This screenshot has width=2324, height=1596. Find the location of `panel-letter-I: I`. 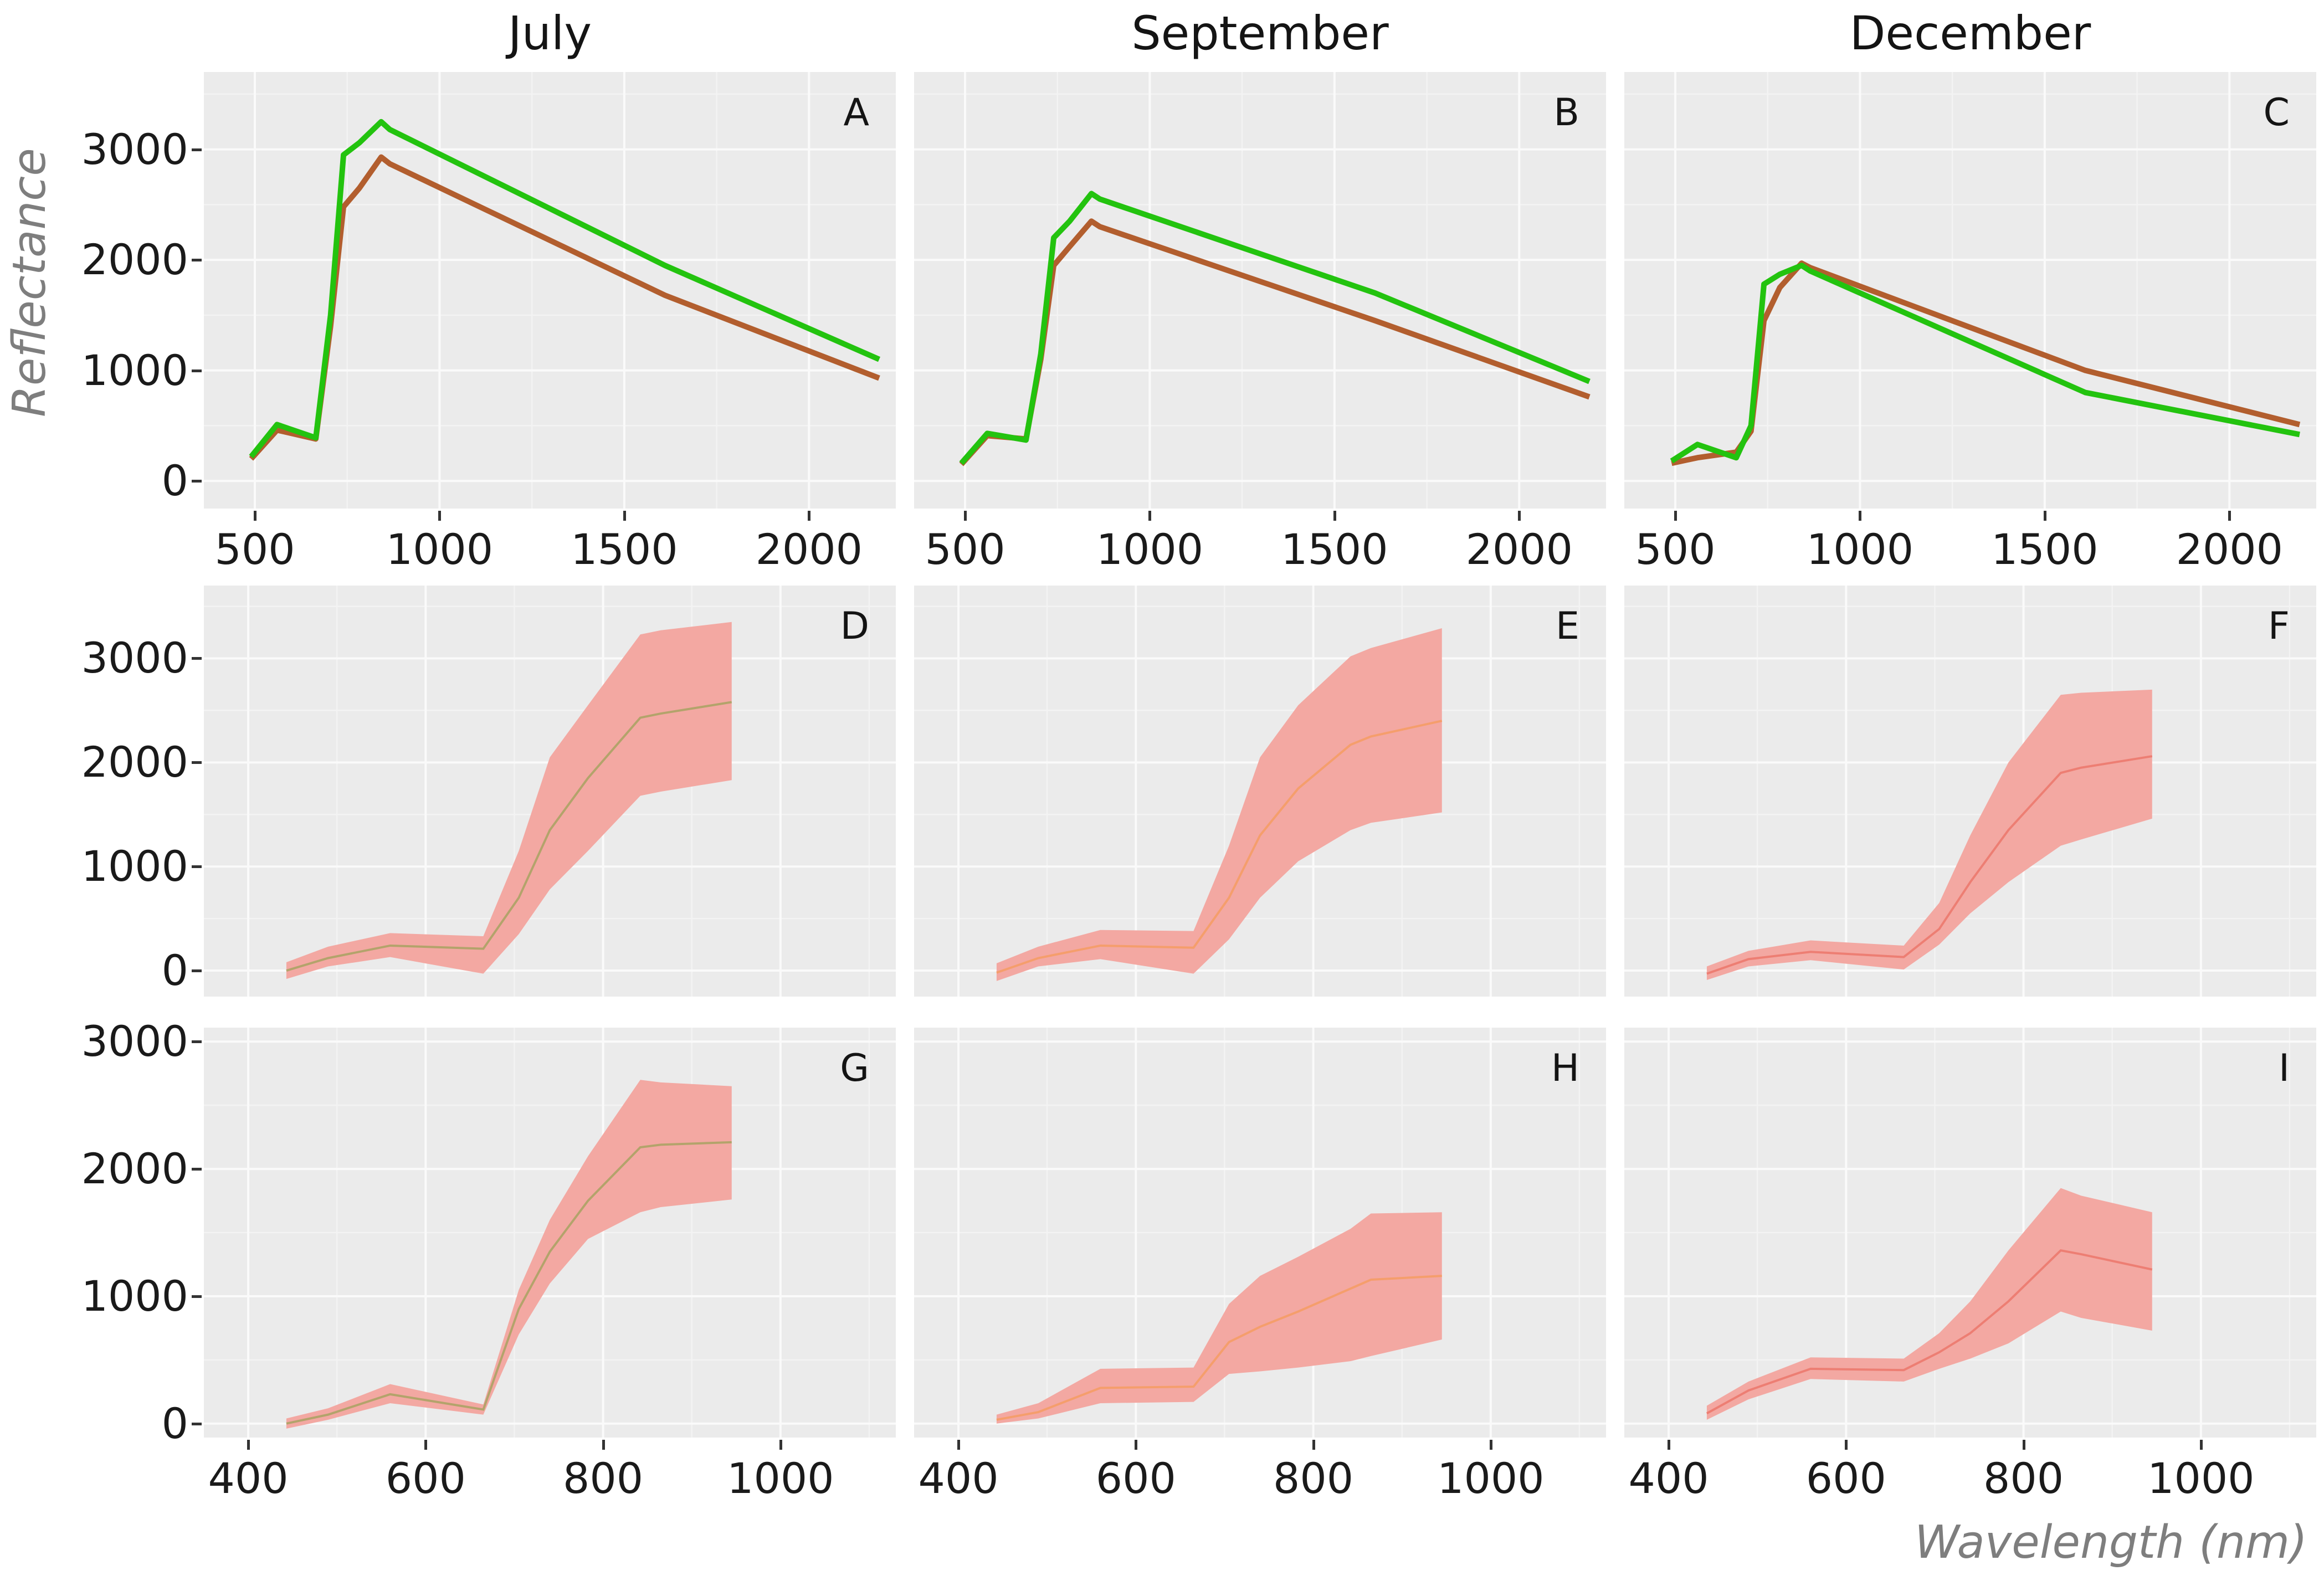

panel-letter-I: I is located at coordinates (2284, 1068).